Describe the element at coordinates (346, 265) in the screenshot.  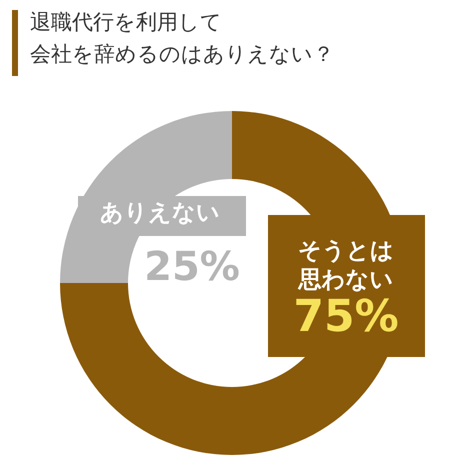
I see `slice-label: そうとは思わない` at that location.